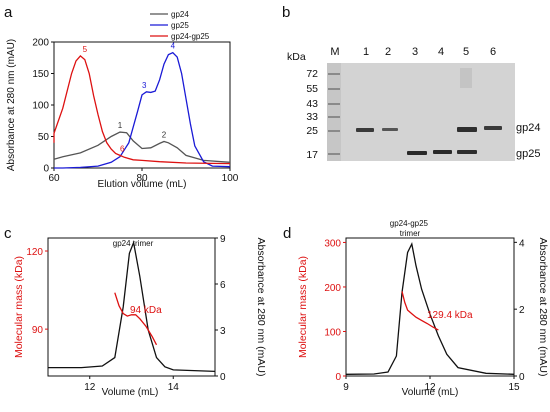 This screenshot has height=412, width=550. I want to click on panel-d-frame, so click(430, 307).